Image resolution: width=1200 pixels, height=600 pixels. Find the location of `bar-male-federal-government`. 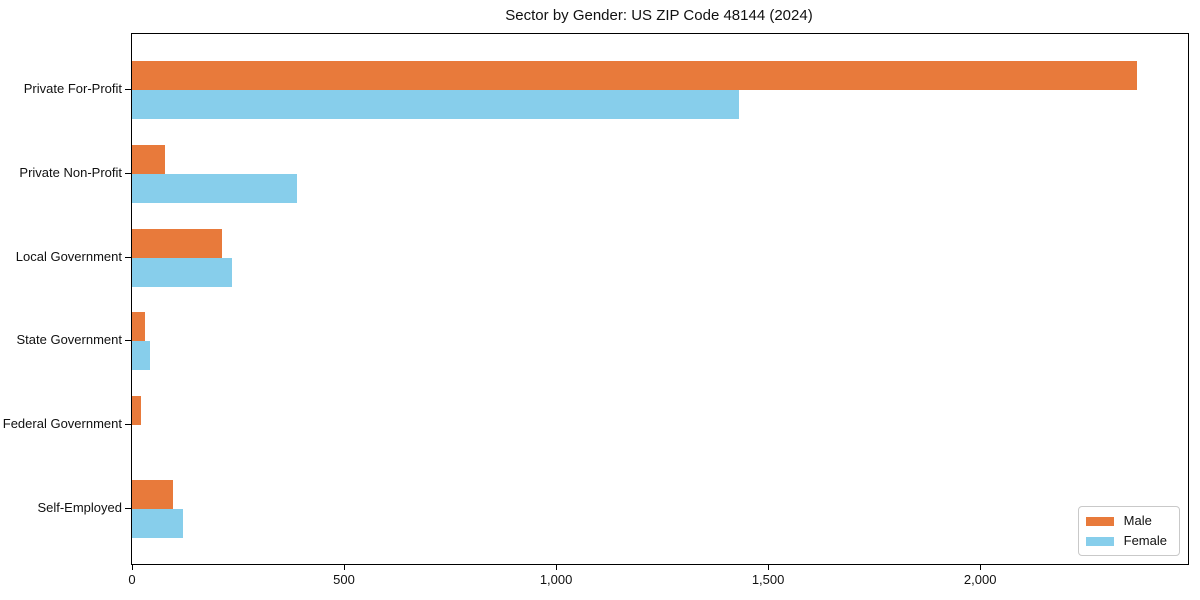

bar-male-federal-government is located at coordinates (136, 411).